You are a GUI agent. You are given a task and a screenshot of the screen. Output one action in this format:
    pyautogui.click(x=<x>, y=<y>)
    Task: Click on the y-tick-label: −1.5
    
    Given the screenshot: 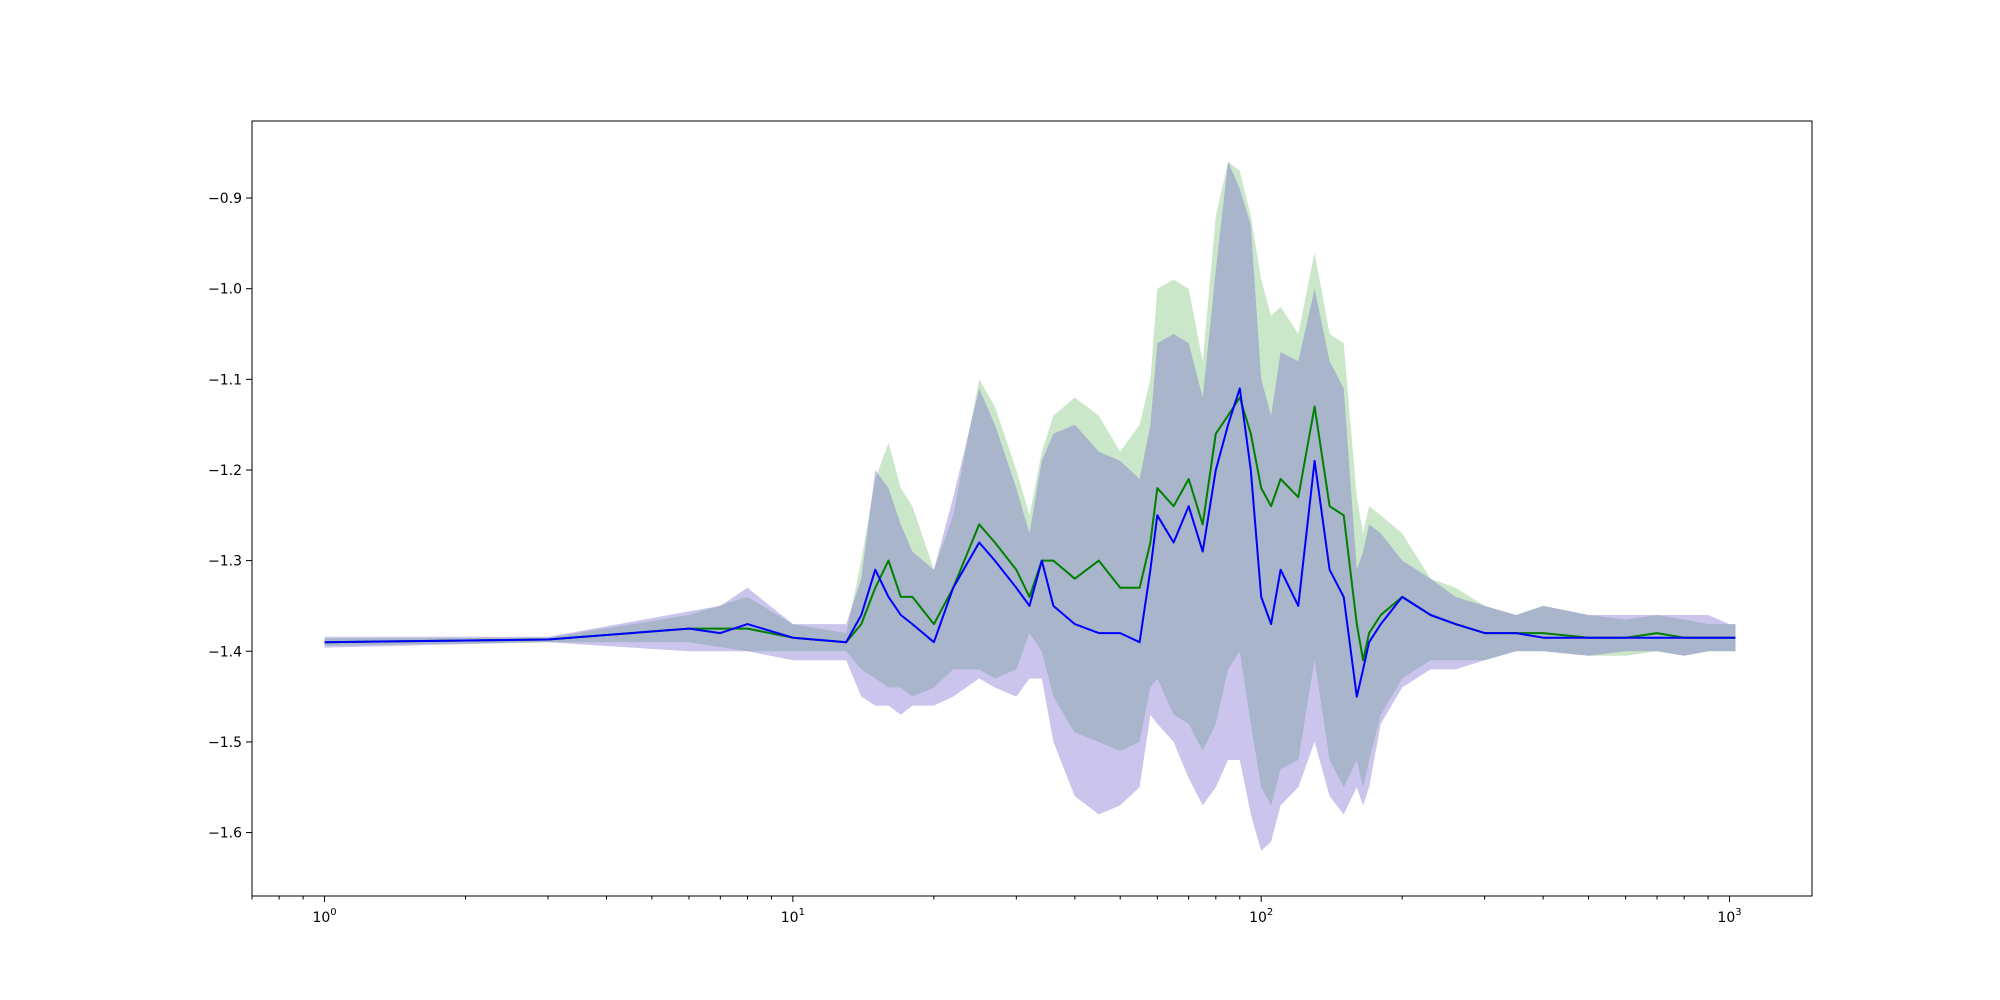 What is the action you would take?
    pyautogui.click(x=225, y=743)
    